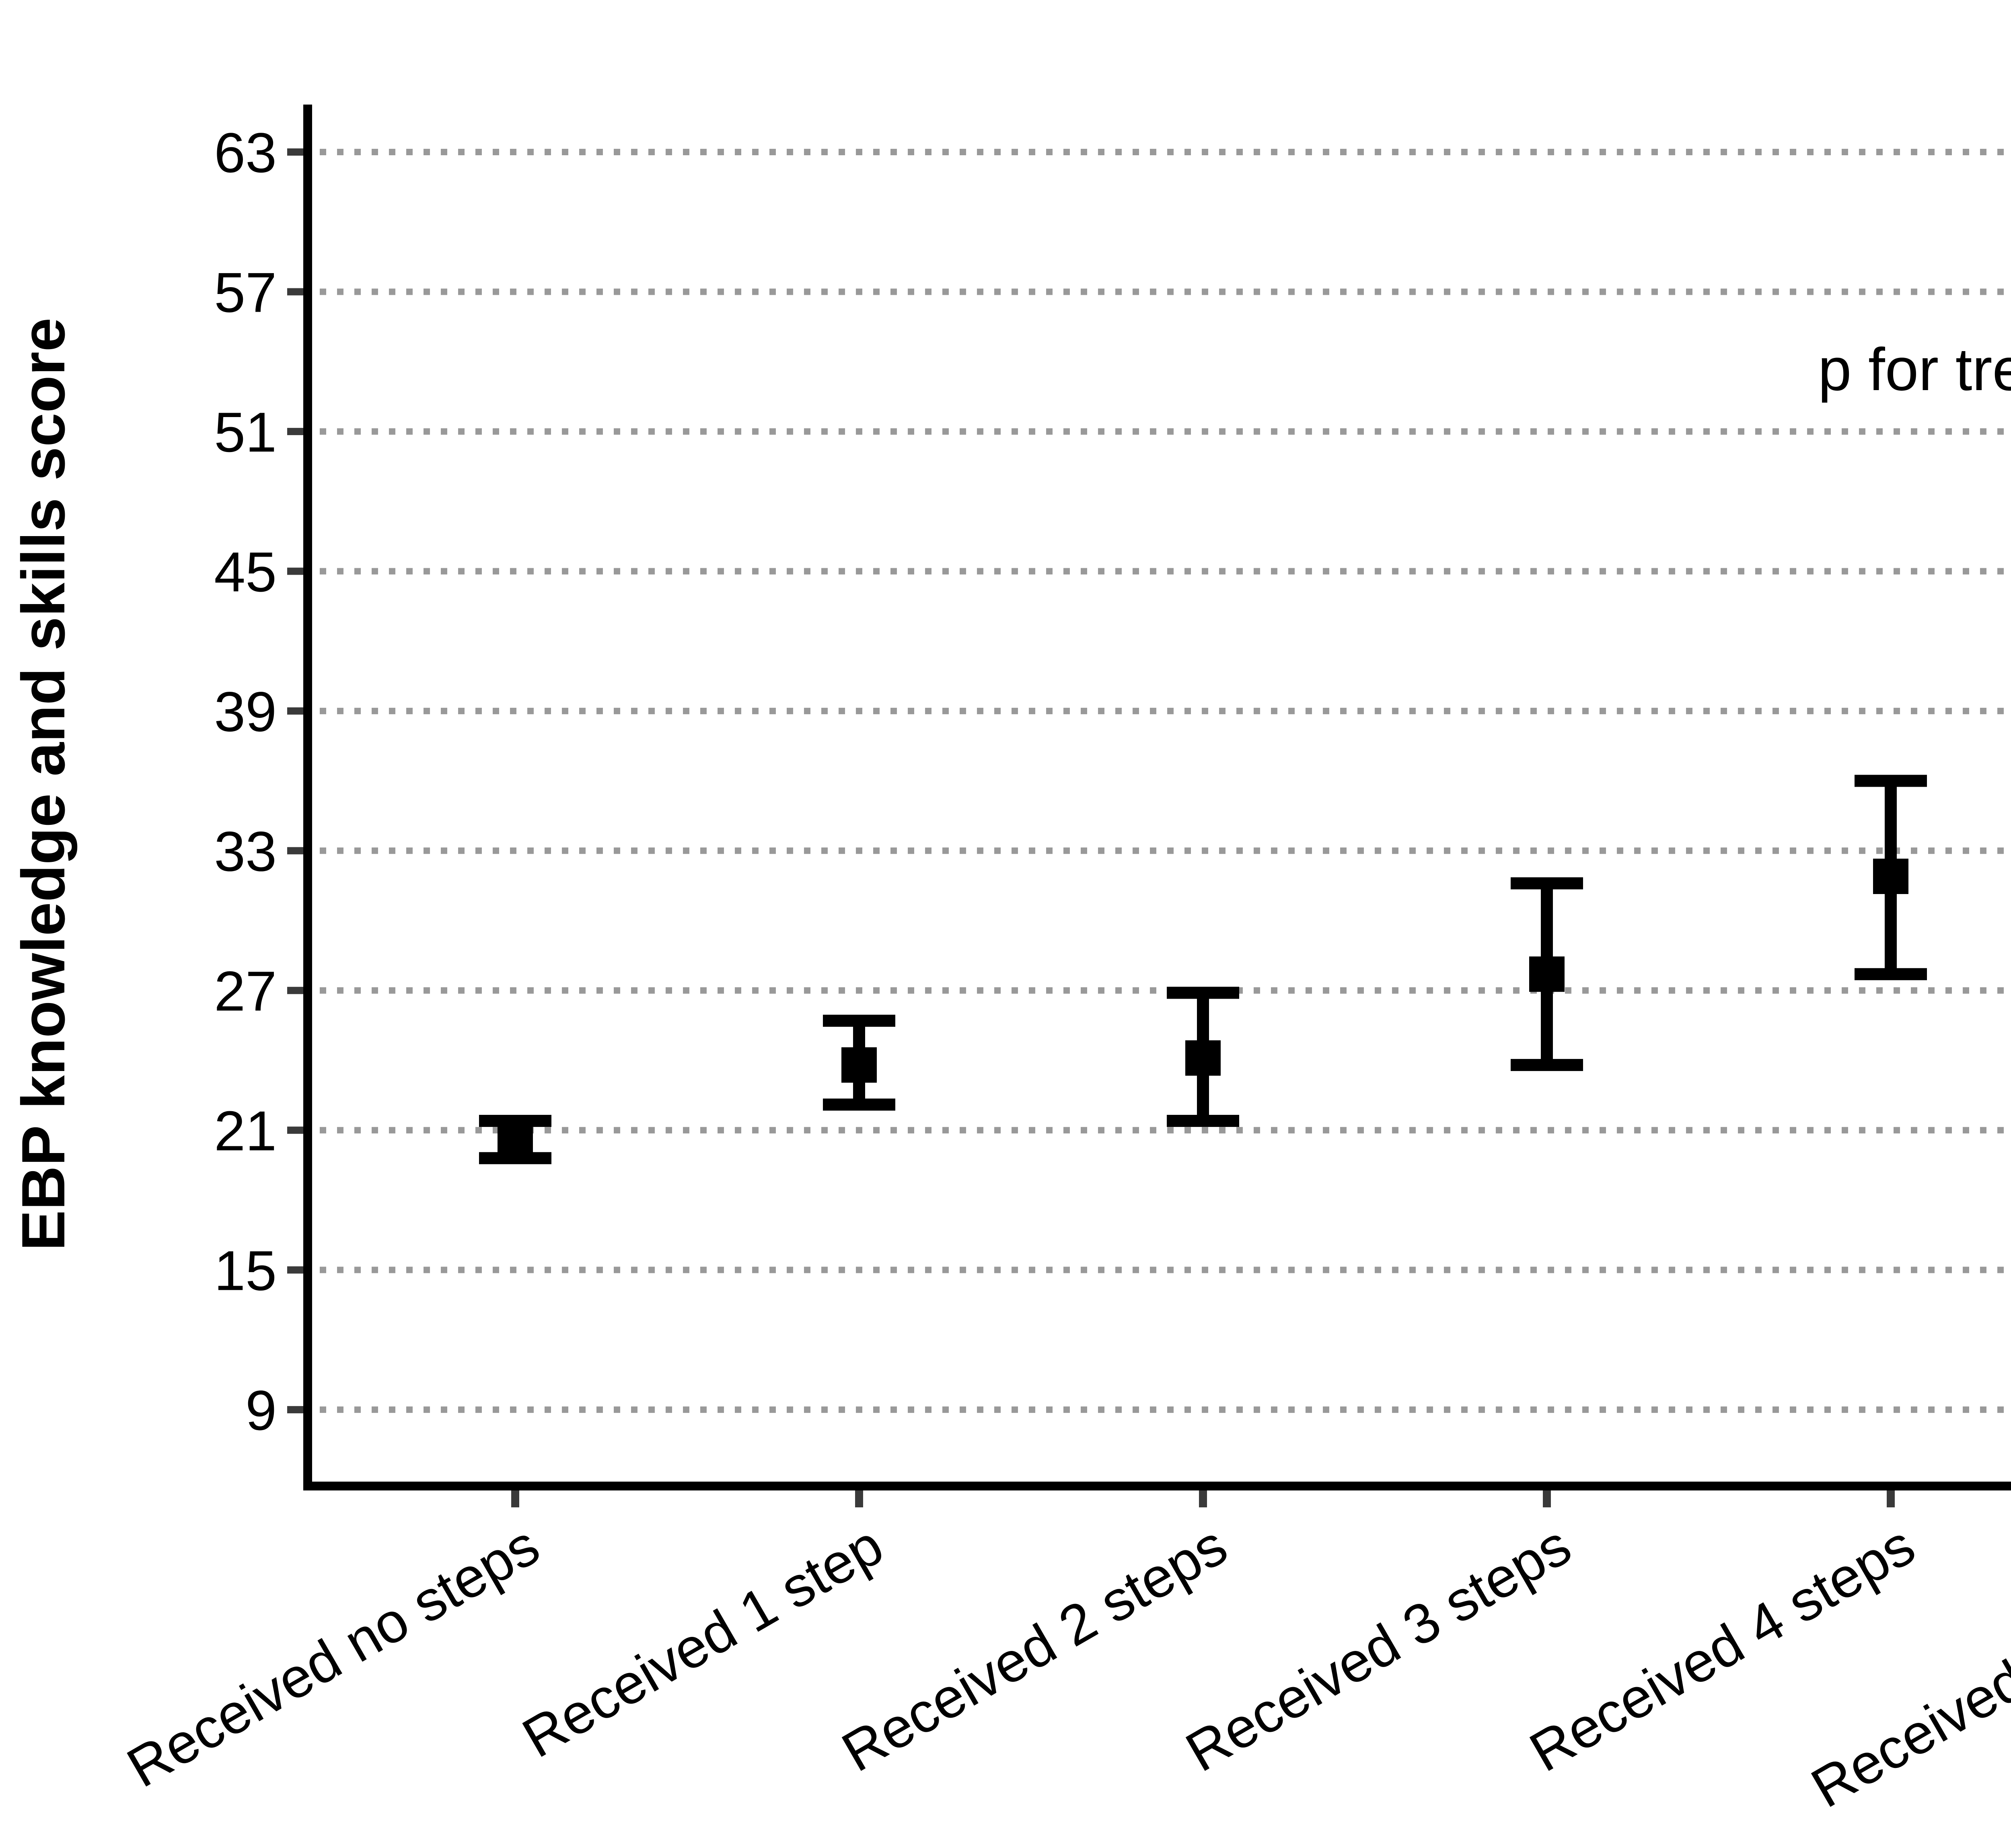 This screenshot has height=1848, width=2011. Describe the element at coordinates (245, 1130) in the screenshot. I see `y-tick-label: 21` at that location.